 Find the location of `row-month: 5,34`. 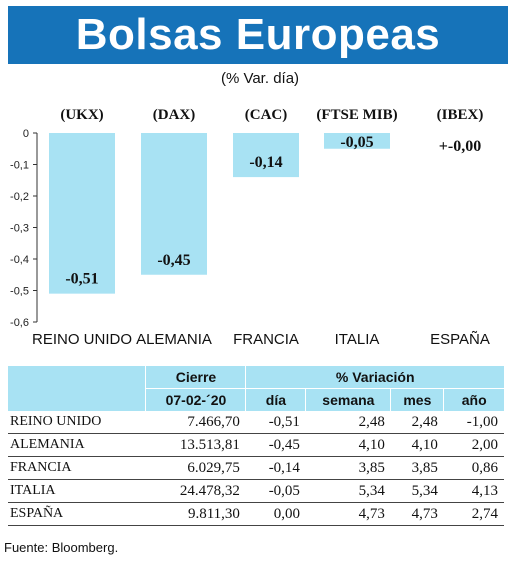

row-month: 5,34 is located at coordinates (417, 491).